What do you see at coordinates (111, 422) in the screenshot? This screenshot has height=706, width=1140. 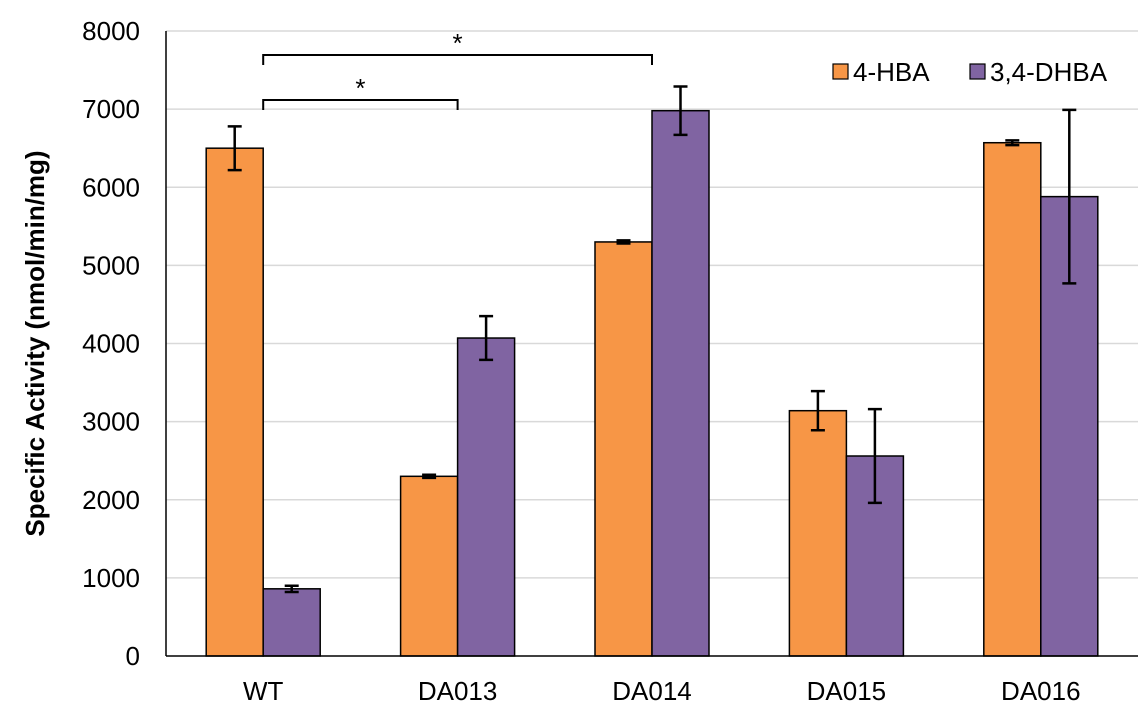 I see `y-tick-label: 3000` at bounding box center [111, 422].